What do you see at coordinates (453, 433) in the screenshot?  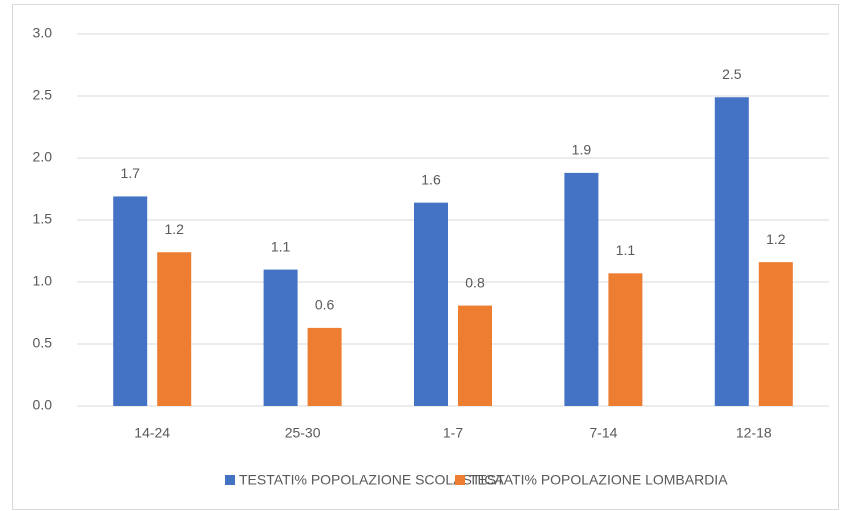 I see `x-tick-label: 1-7` at bounding box center [453, 433].